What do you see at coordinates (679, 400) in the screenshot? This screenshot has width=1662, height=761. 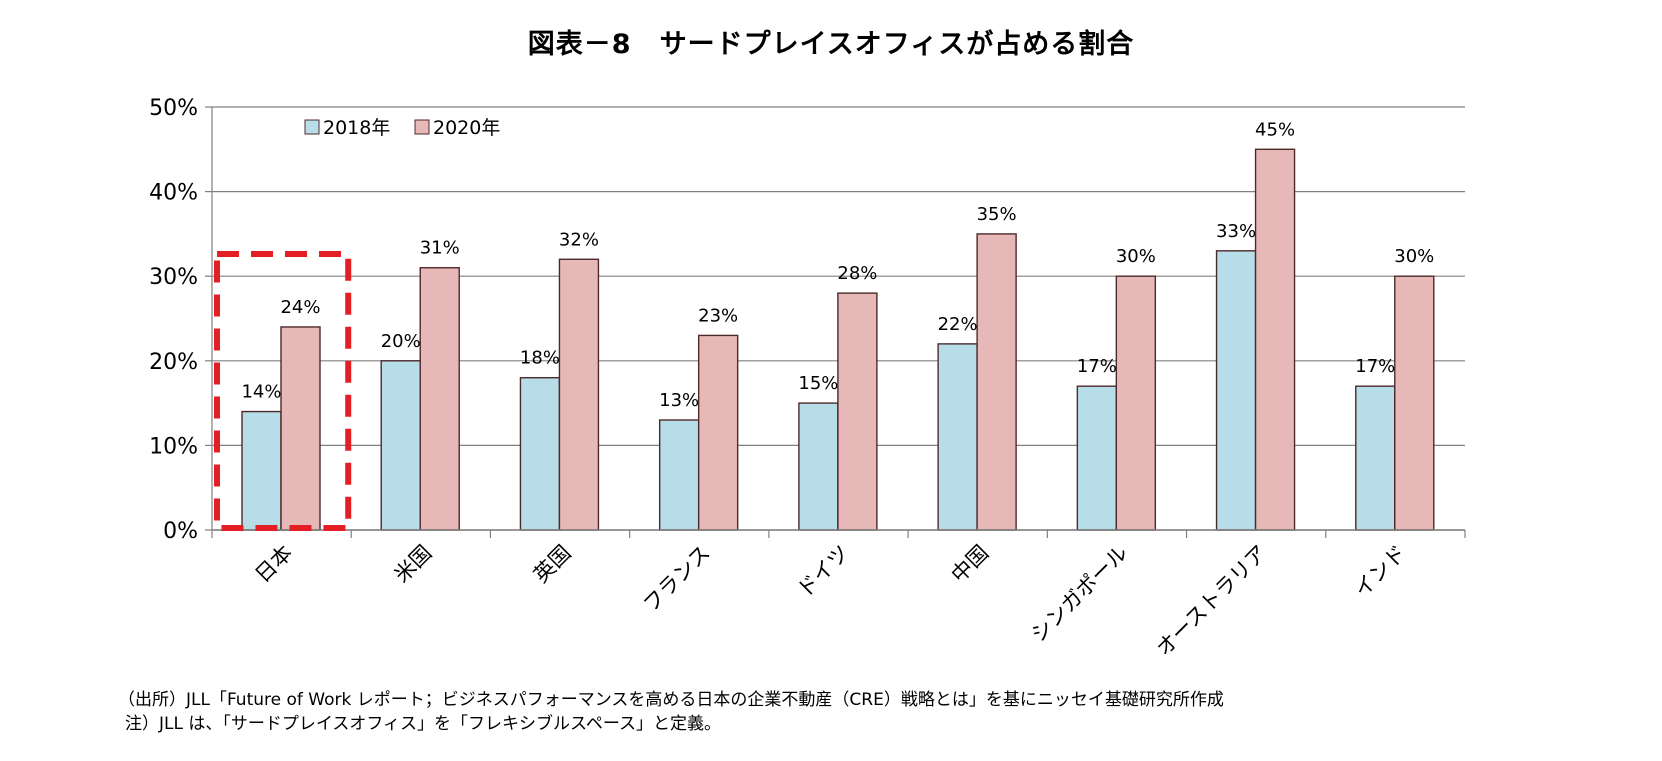 I see `data-label: 13%` at bounding box center [679, 400].